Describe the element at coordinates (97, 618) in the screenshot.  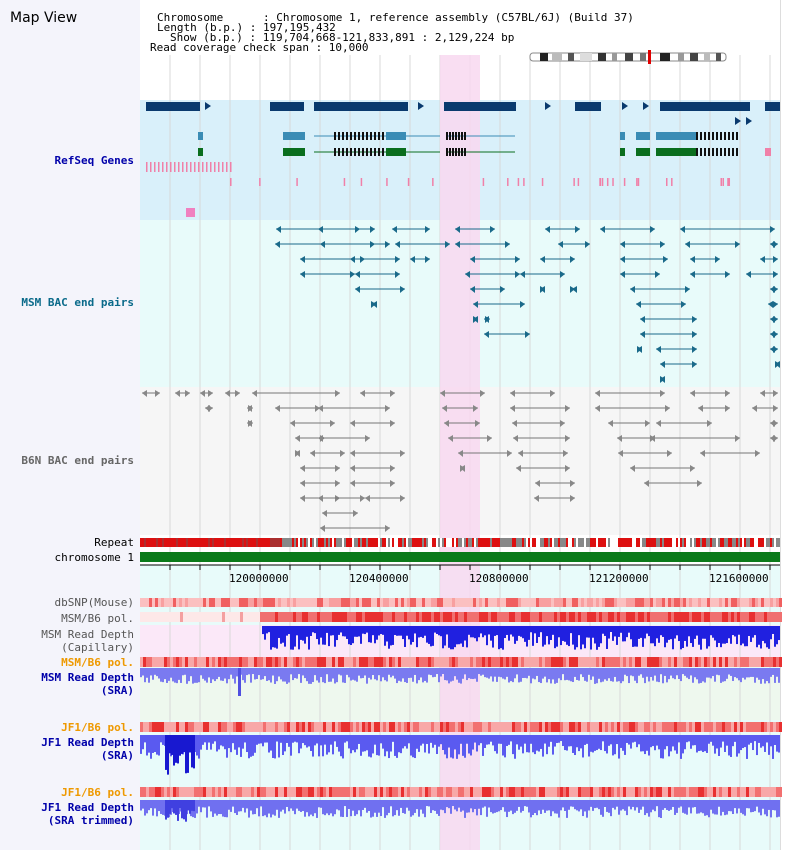
I see `label-msm-b6-pol: MSM/B6 pol.` at that location.